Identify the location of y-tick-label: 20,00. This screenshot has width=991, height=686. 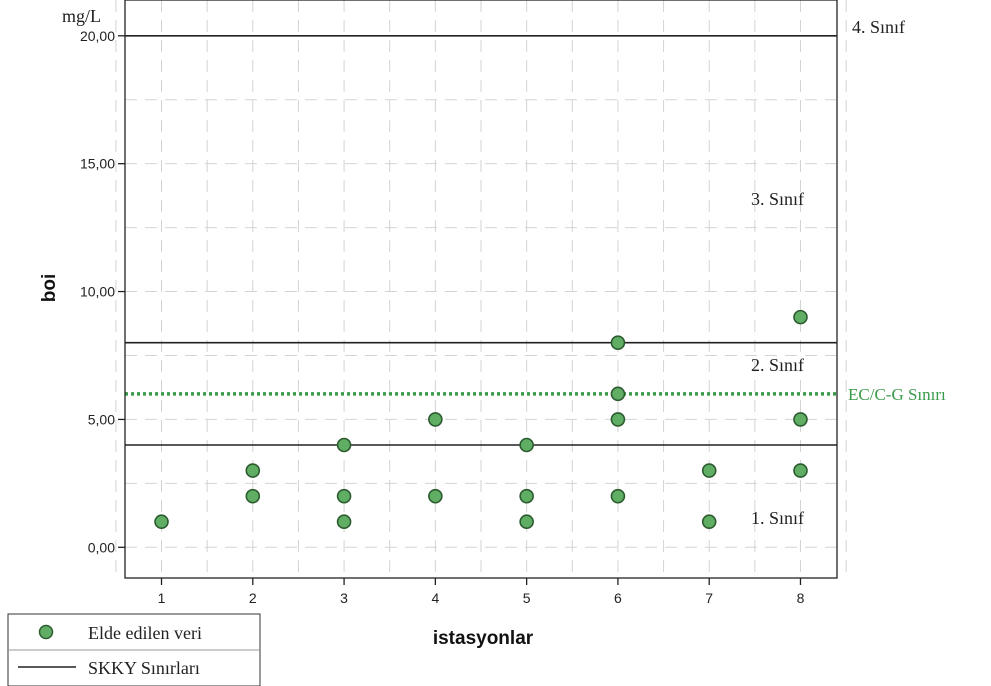
(97, 36).